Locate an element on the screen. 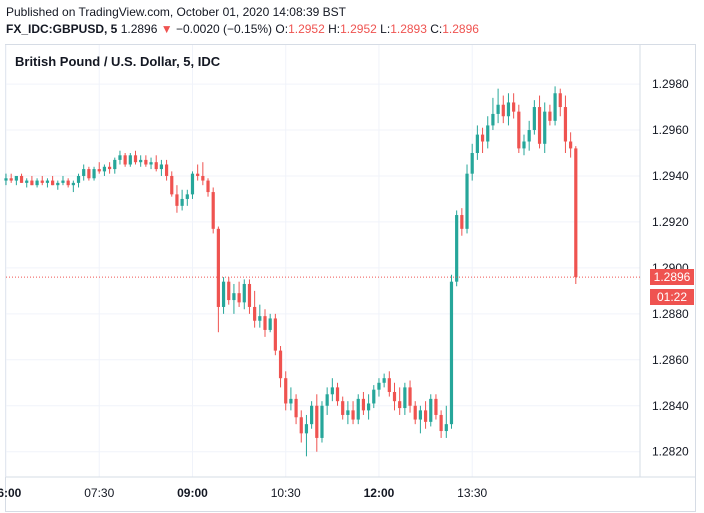 This screenshot has height=513, width=704. close-value: 1.2896 is located at coordinates (460, 29).